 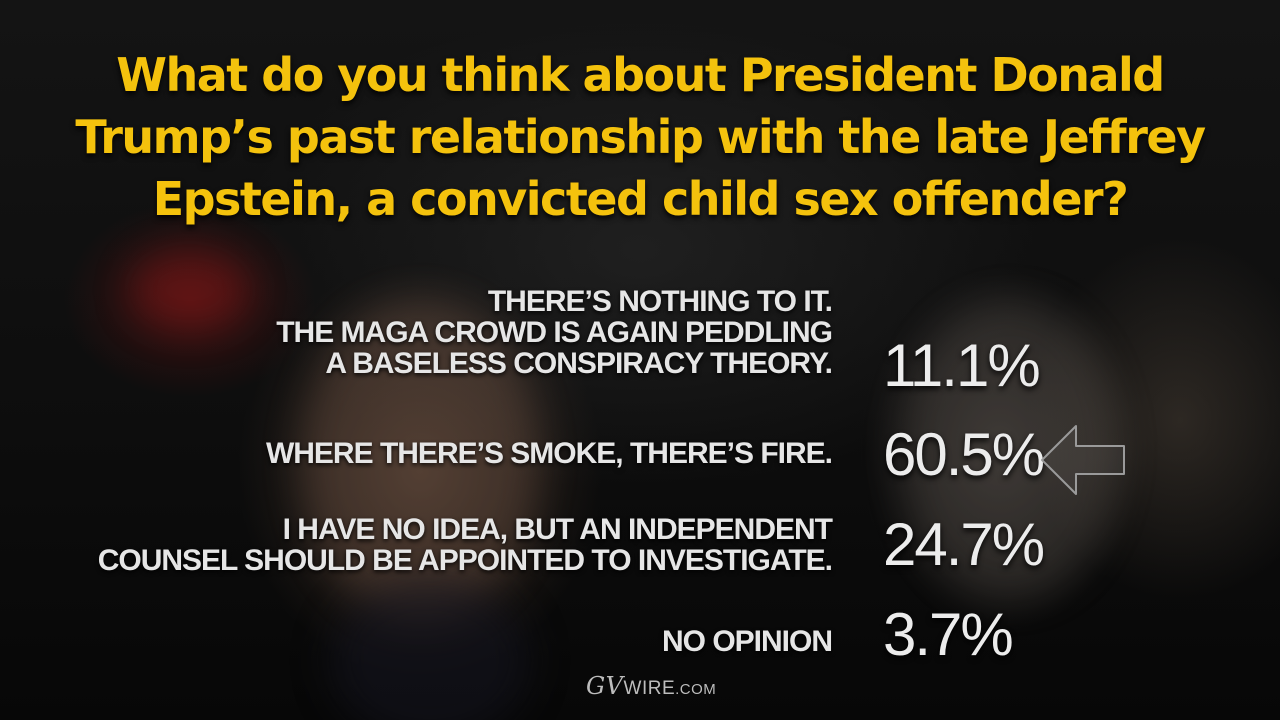 I want to click on background-red-cap, so click(x=190, y=290).